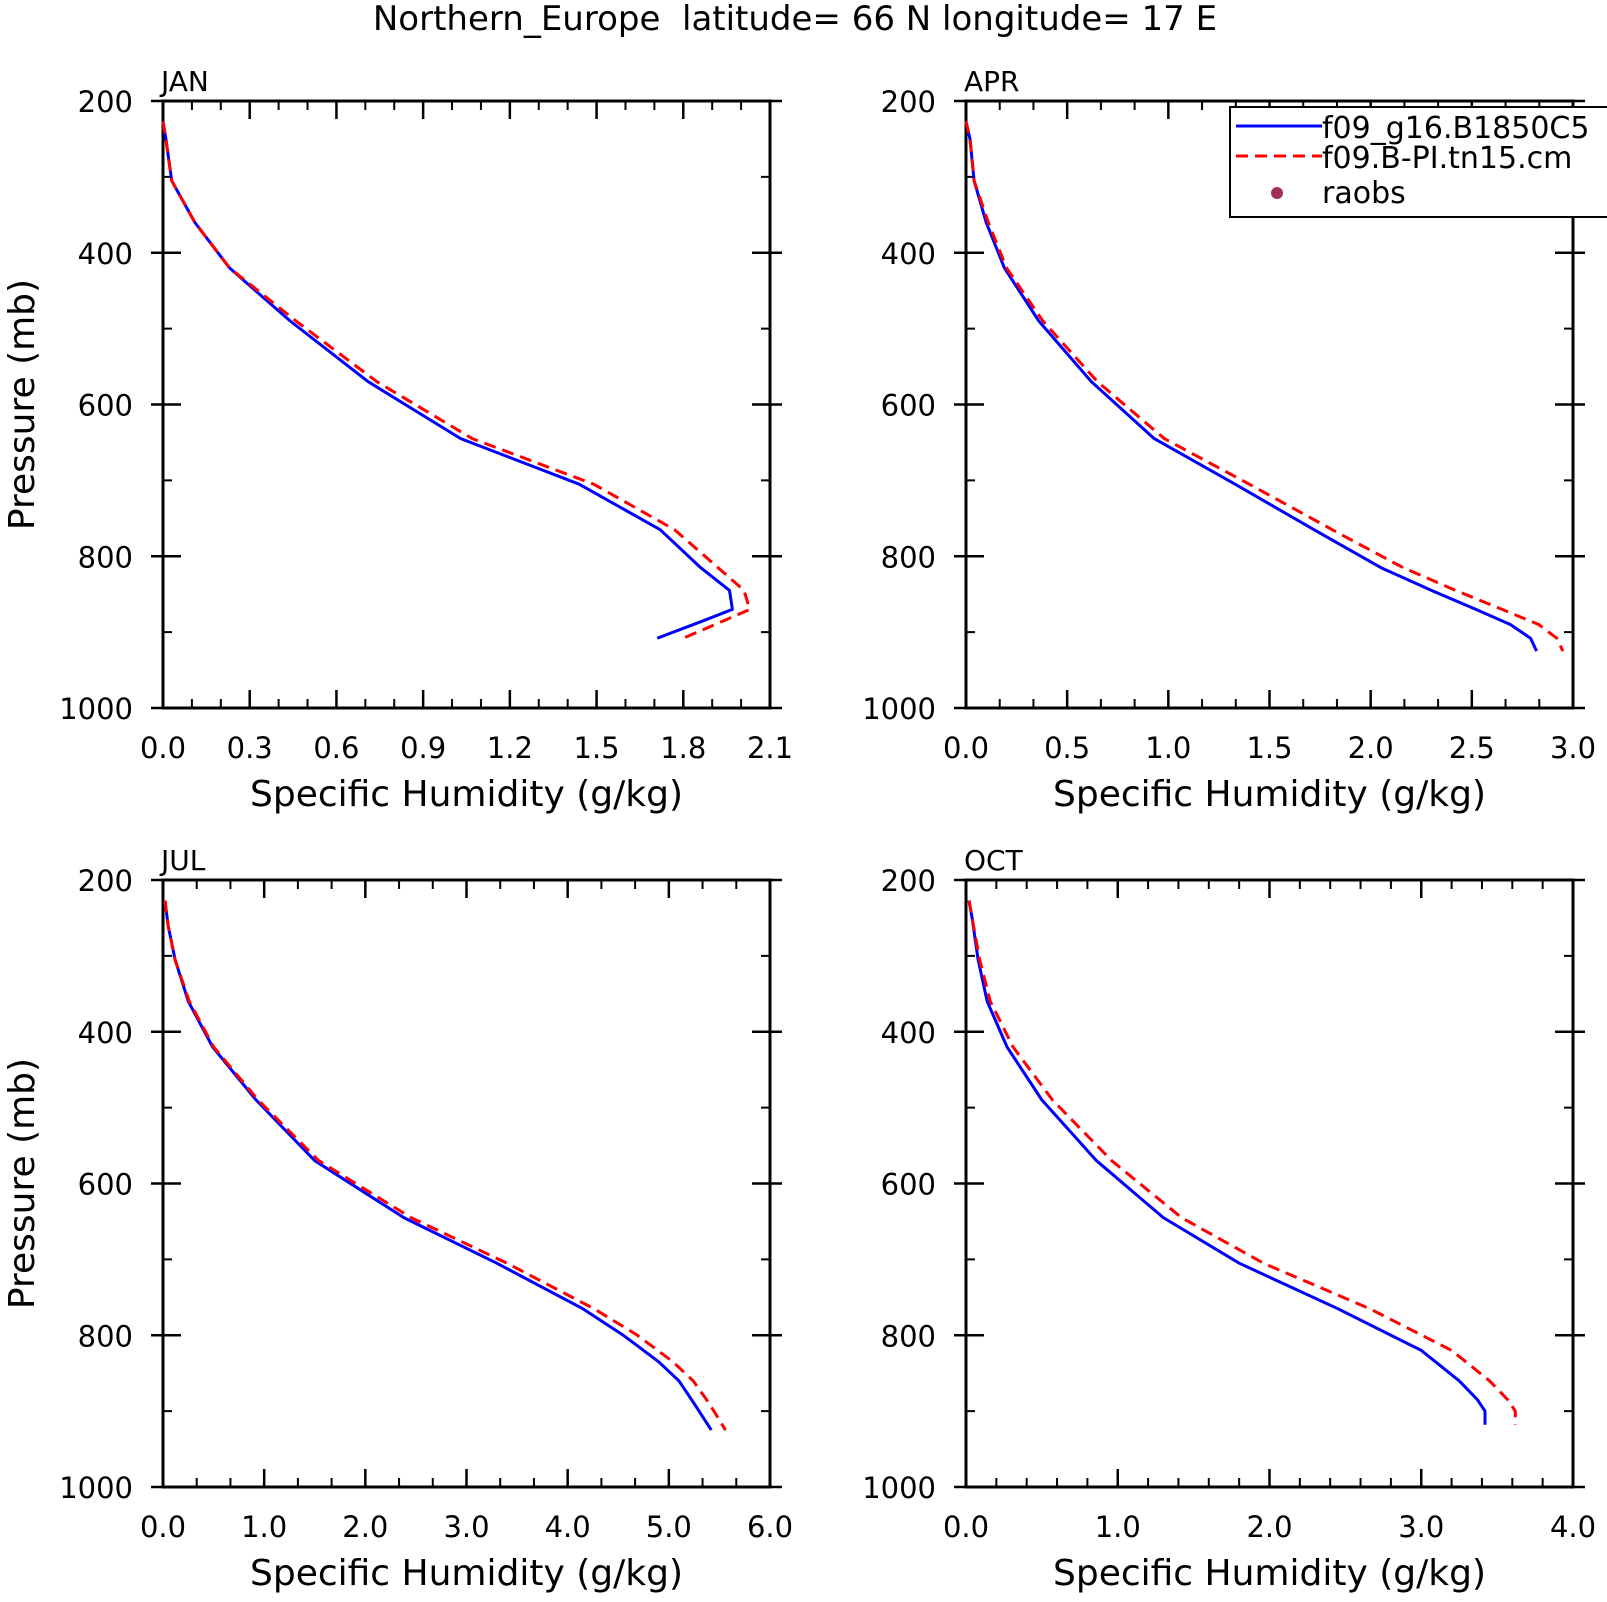 The width and height of the screenshot is (1607, 1602). Describe the element at coordinates (1455, 128) in the screenshot. I see `legend-label: f09_g16.B1850C5` at that location.